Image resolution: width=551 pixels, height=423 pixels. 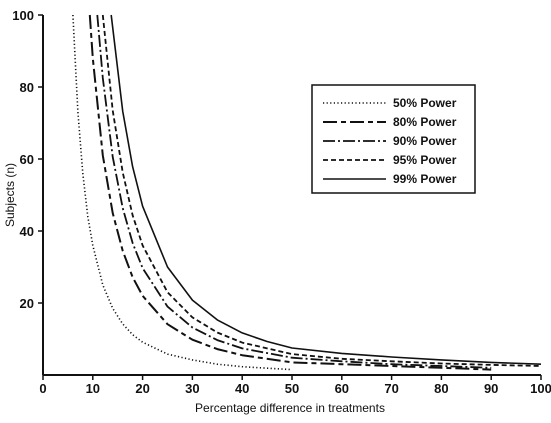 What do you see at coordinates (342, 388) in the screenshot?
I see `x-tick-label: 60` at bounding box center [342, 388].